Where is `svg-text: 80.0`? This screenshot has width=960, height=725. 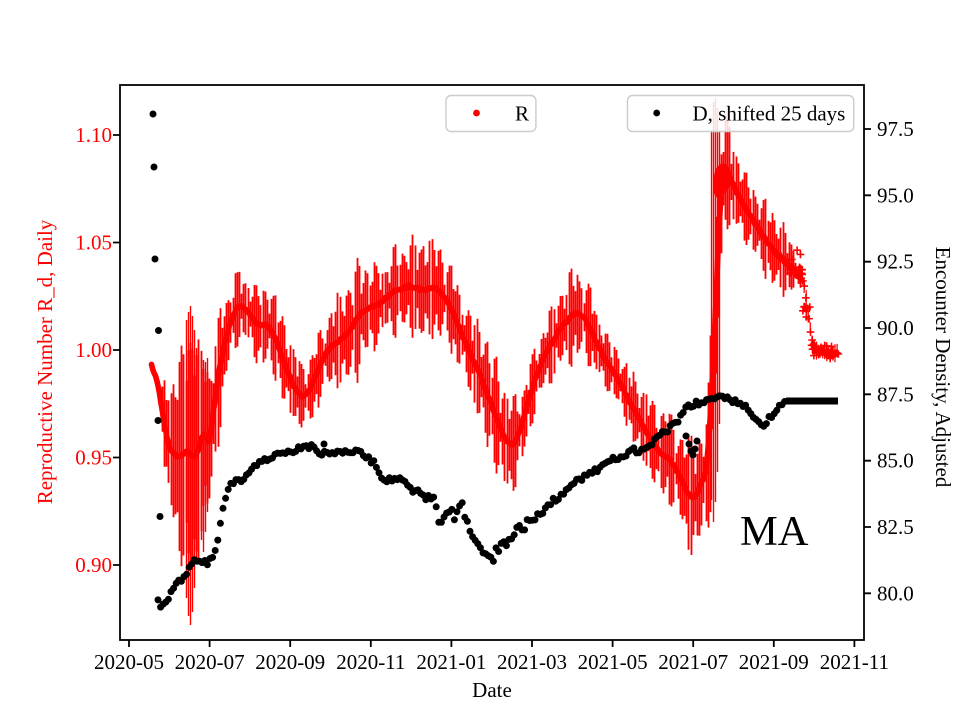 svg-text: 80.0 is located at coordinates (895, 593).